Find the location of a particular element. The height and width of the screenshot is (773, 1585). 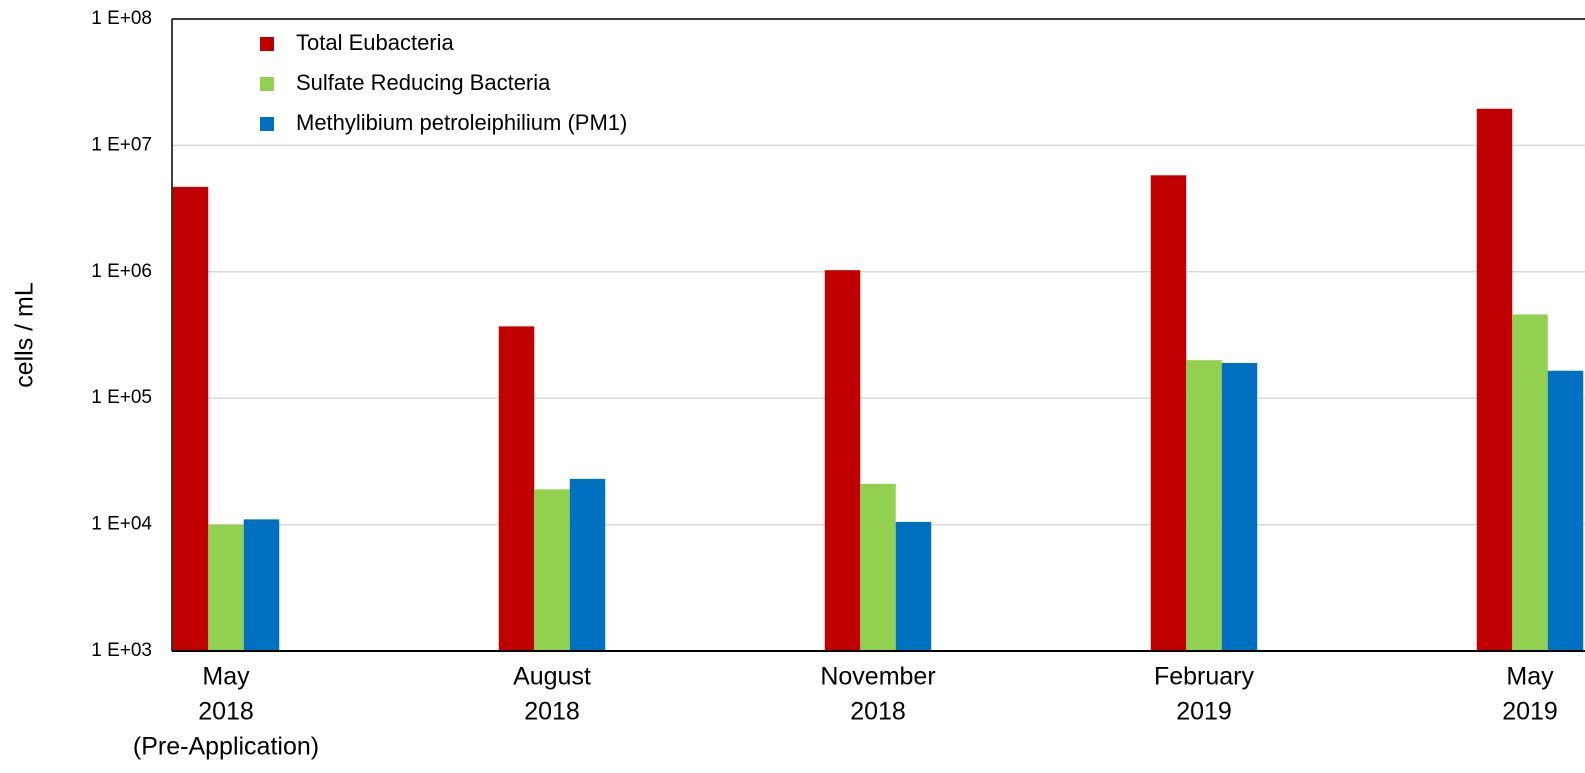

y-tick-label: 1 E+07 is located at coordinates (121, 144).